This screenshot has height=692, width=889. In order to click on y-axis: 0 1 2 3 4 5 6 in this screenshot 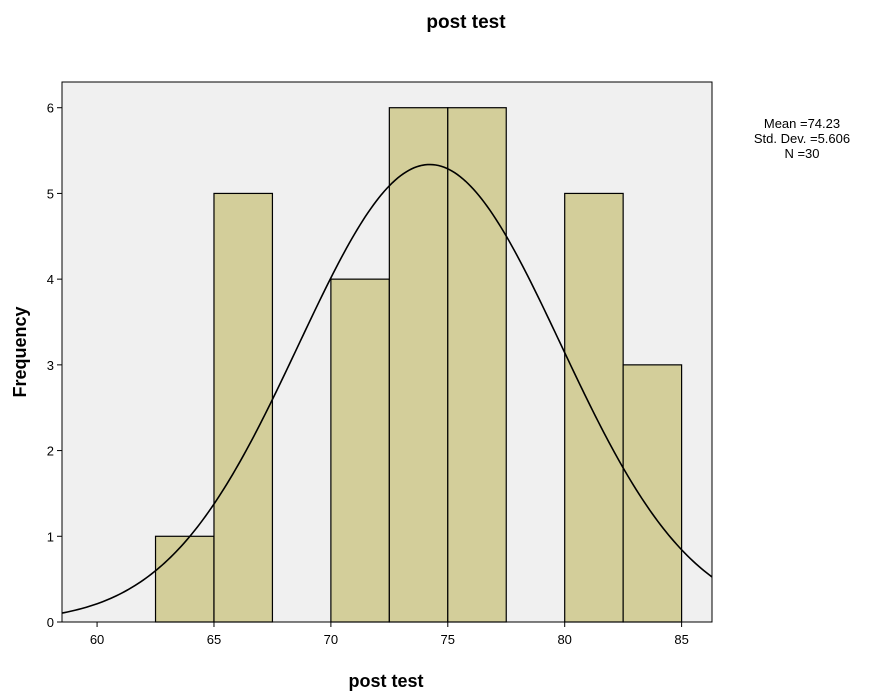, I will do `click(54, 365)`.